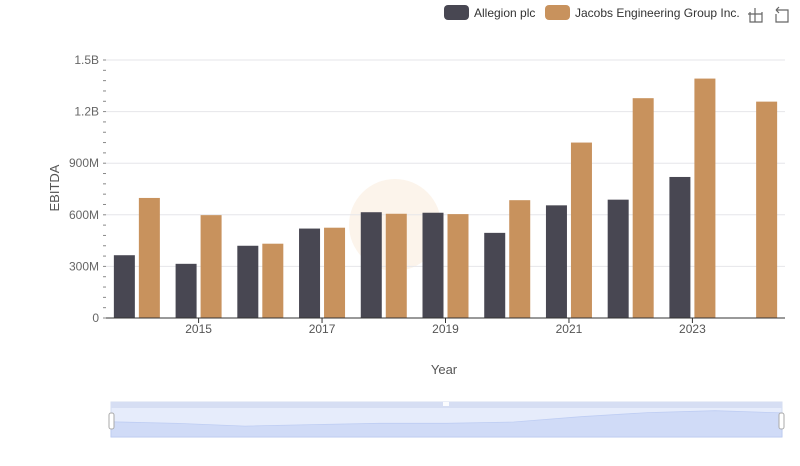  What do you see at coordinates (111, 421) in the screenshot?
I see `datazoom-left-handle` at bounding box center [111, 421].